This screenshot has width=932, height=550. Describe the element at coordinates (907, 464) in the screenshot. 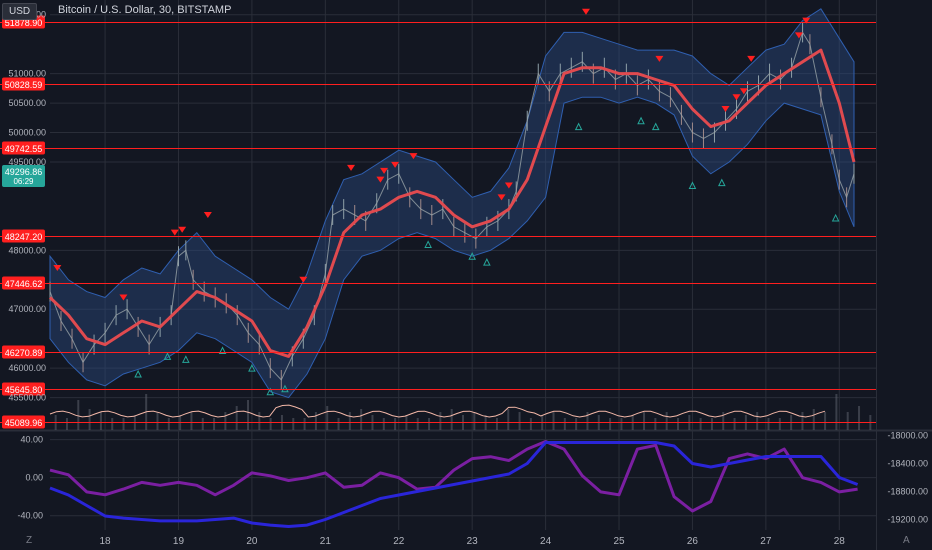

I see `oscillator-right-label: -18400.00` at that location.